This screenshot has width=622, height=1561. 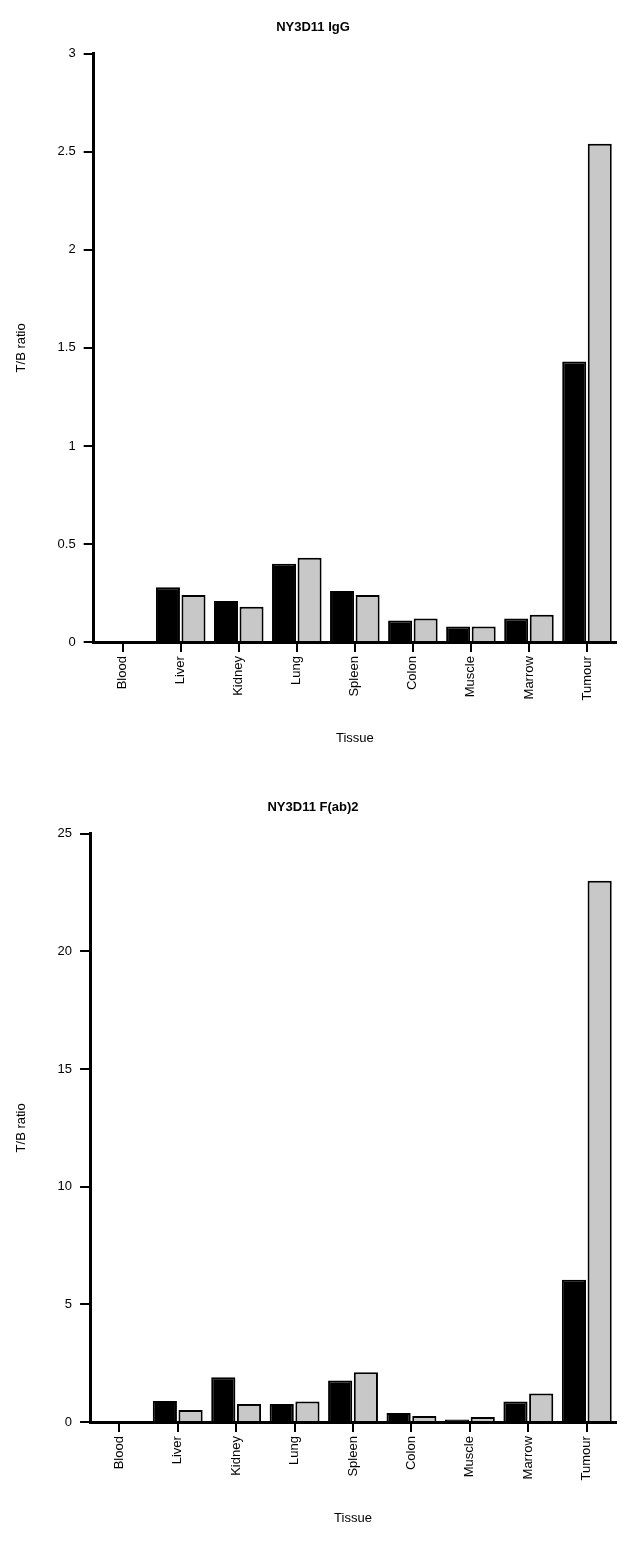 What do you see at coordinates (72, 53) in the screenshot?
I see `y-tick-label: 3` at bounding box center [72, 53].